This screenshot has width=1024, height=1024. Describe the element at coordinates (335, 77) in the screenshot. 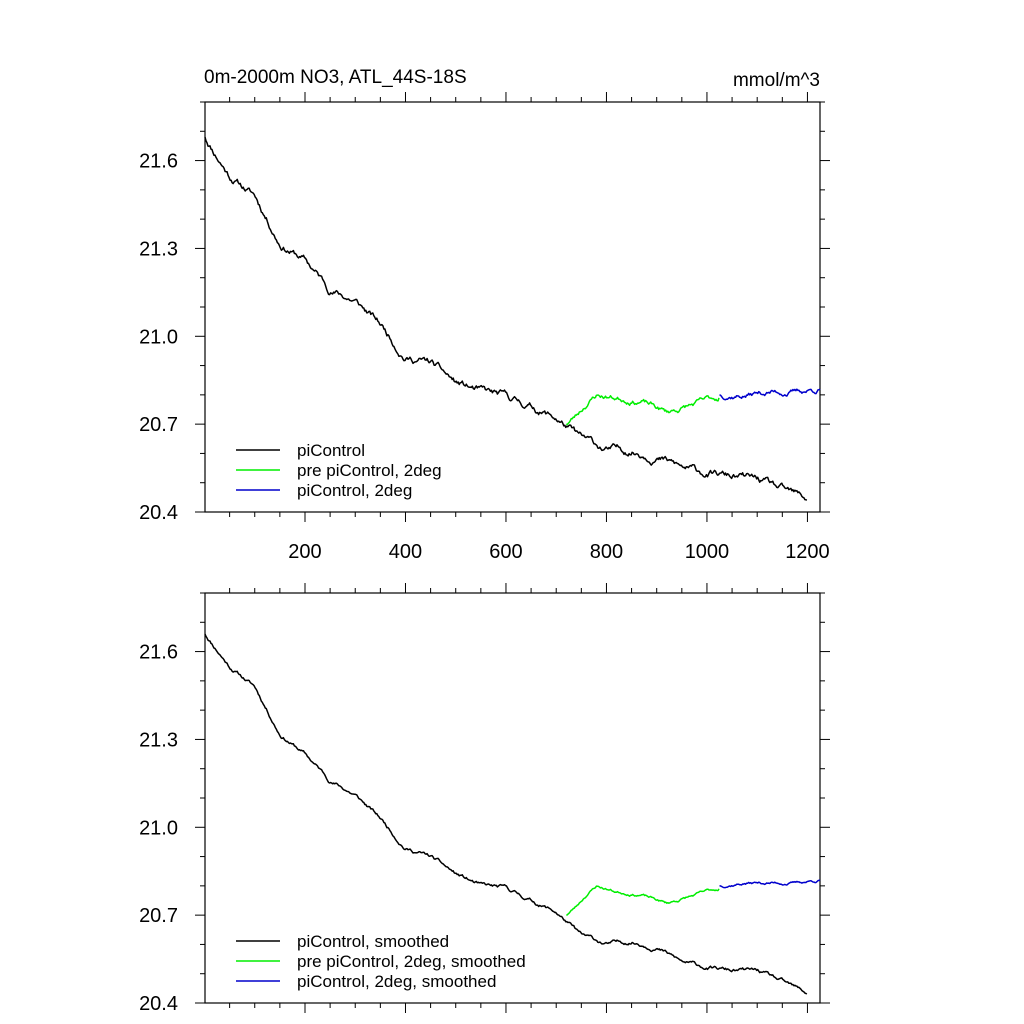

I see `chart-title: 0m-2000m NO3, ATL_44S-18S` at that location.